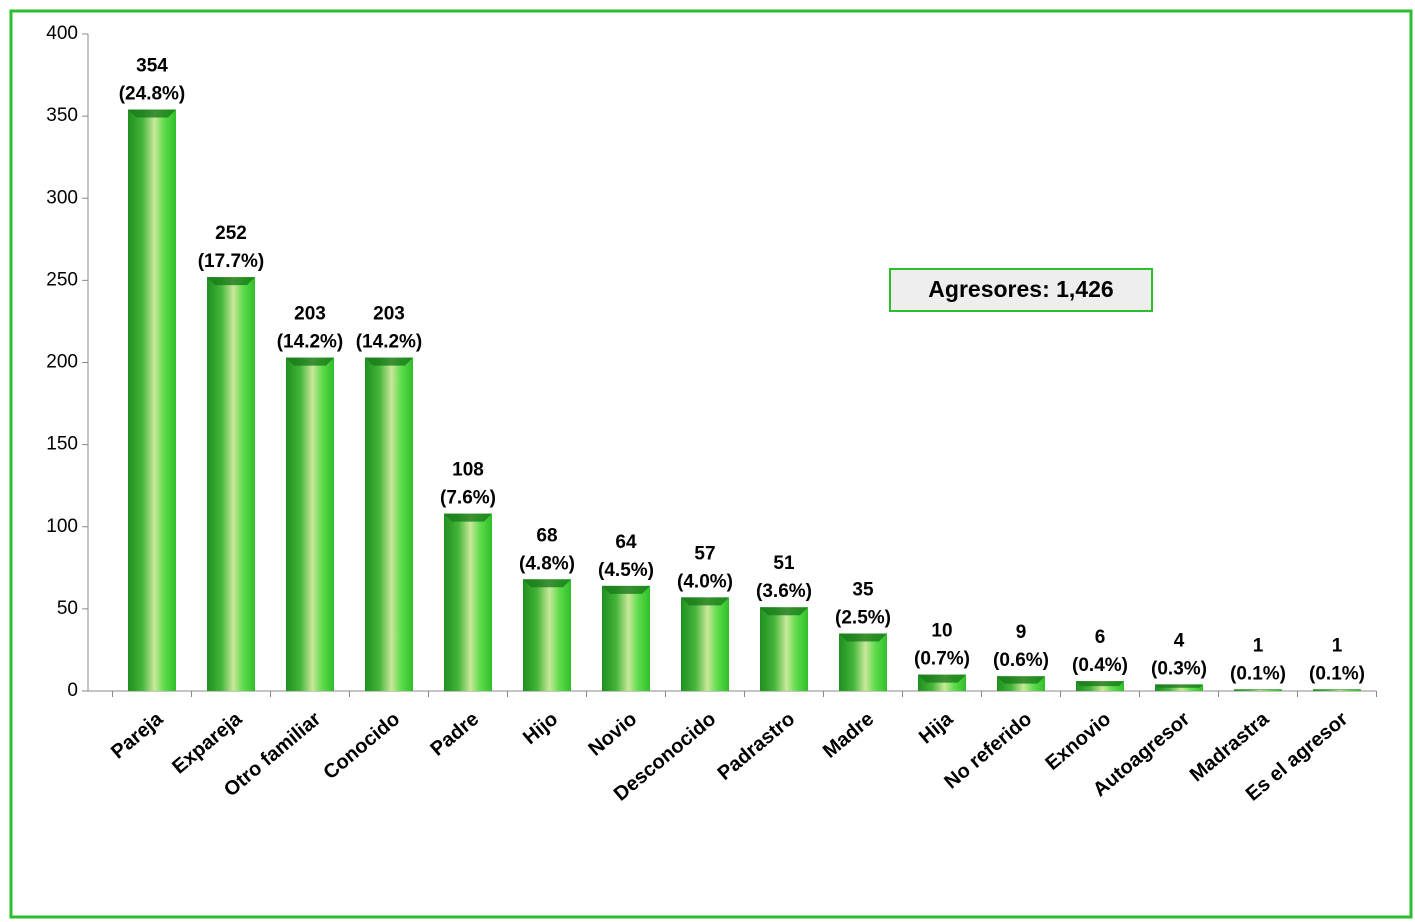 Image resolution: width=1415 pixels, height=922 pixels. What do you see at coordinates (67, 608) in the screenshot?
I see `y-tick-label: 50` at bounding box center [67, 608].